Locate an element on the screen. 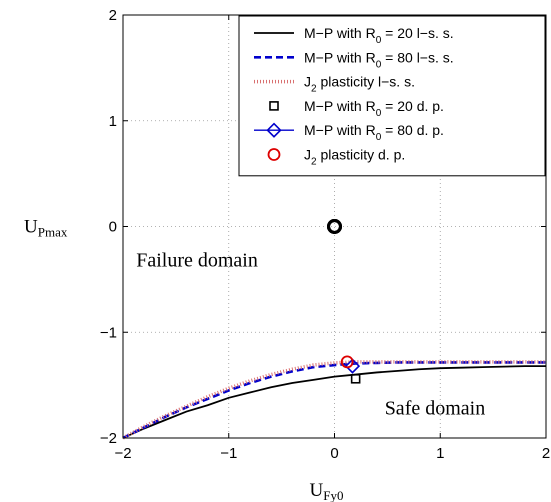 The image size is (551, 502). x-tick-label: −2 is located at coordinates (122, 453).